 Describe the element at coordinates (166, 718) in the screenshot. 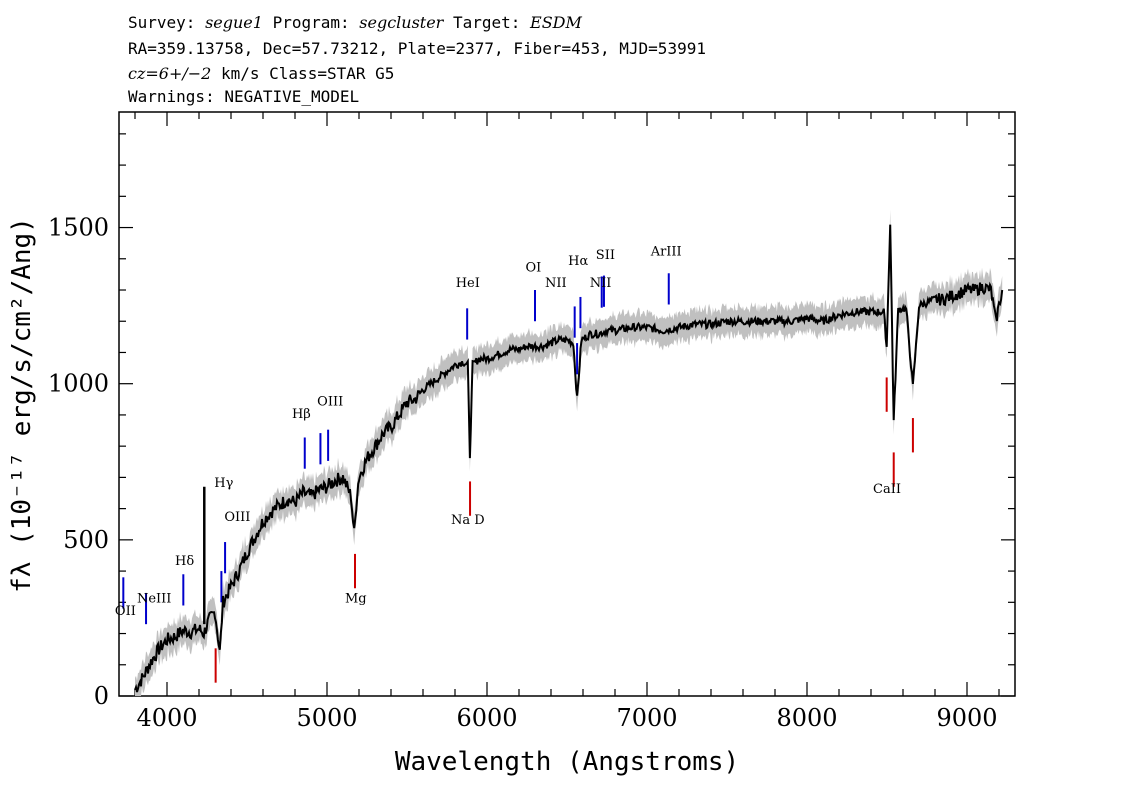

I see `x-tick-label: 4000` at that location.